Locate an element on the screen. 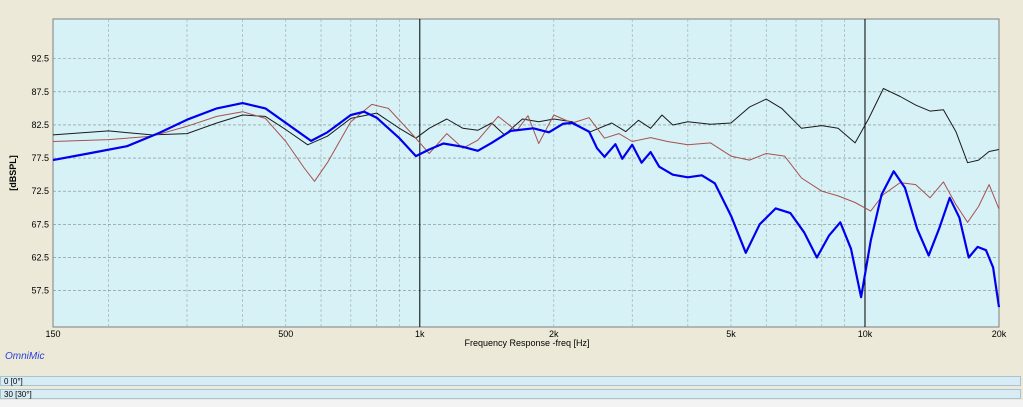 This screenshot has width=1023, height=407. x-tick-label: 10k is located at coordinates (865, 334).